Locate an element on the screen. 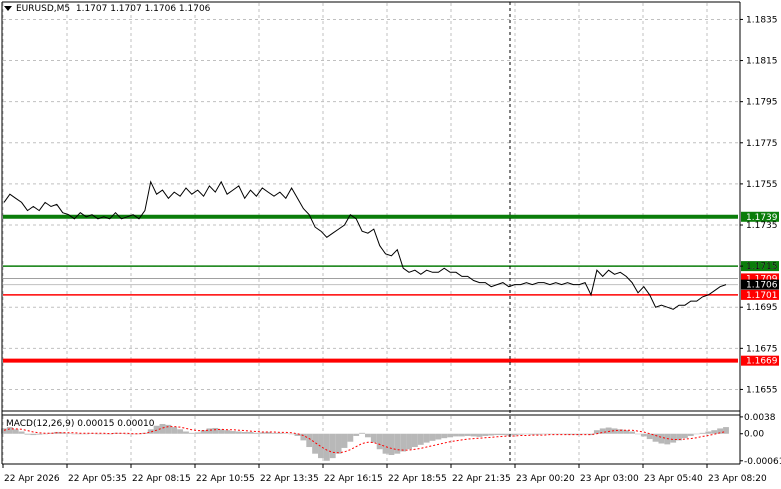  price-tick-label: 1.1835 is located at coordinates (762, 20).